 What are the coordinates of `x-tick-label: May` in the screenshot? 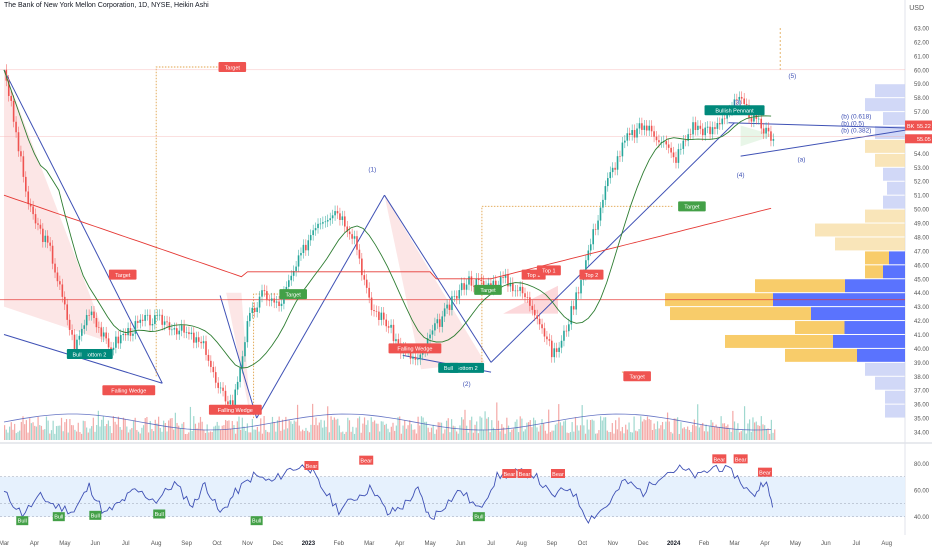 It's located at (64, 544).